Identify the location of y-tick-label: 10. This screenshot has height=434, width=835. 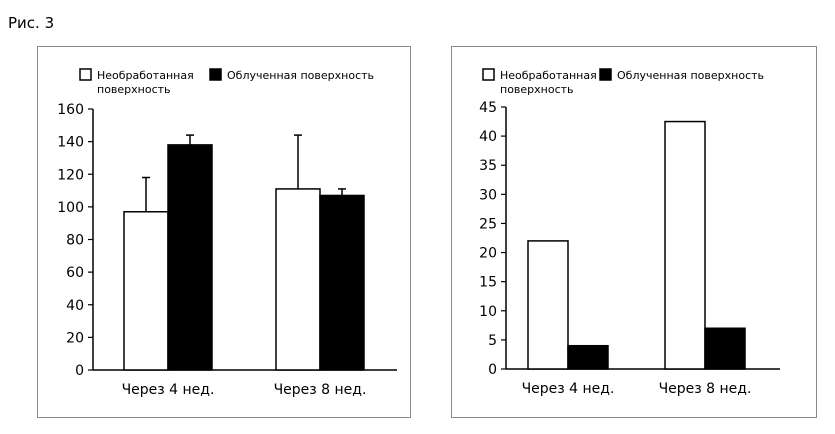
(488, 312).